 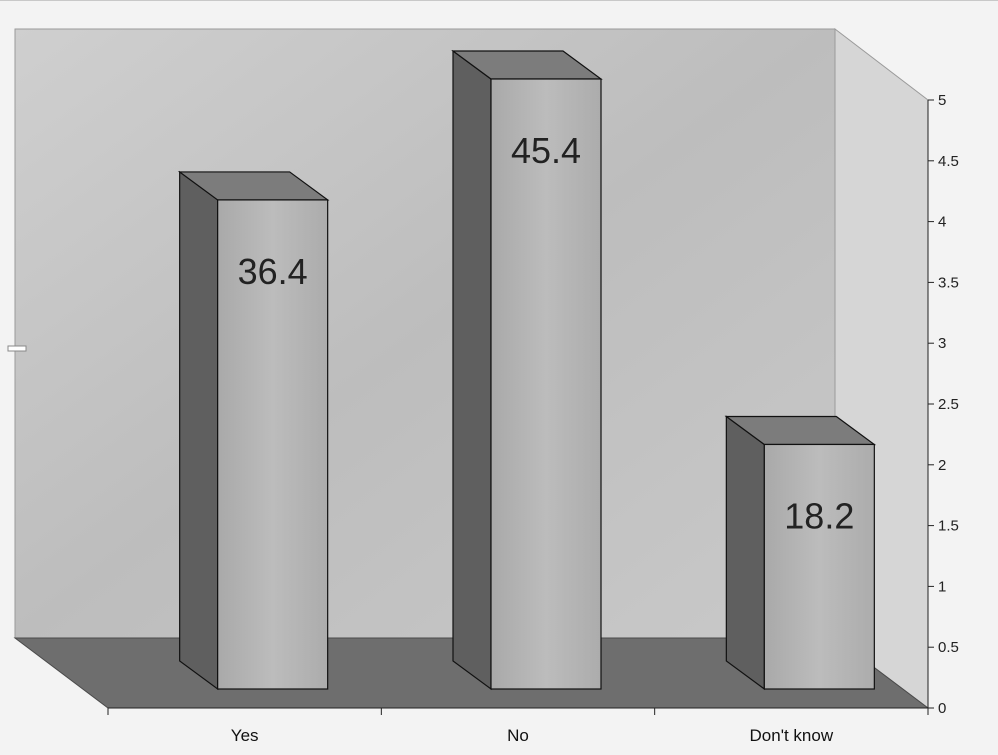 I want to click on data-label: 18.2, so click(x=819, y=515).